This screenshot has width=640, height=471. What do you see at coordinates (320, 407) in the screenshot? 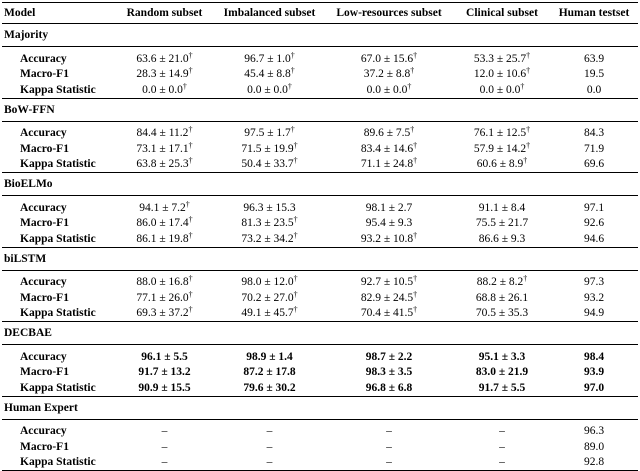
I see `group-row: Human Expert` at bounding box center [320, 407].